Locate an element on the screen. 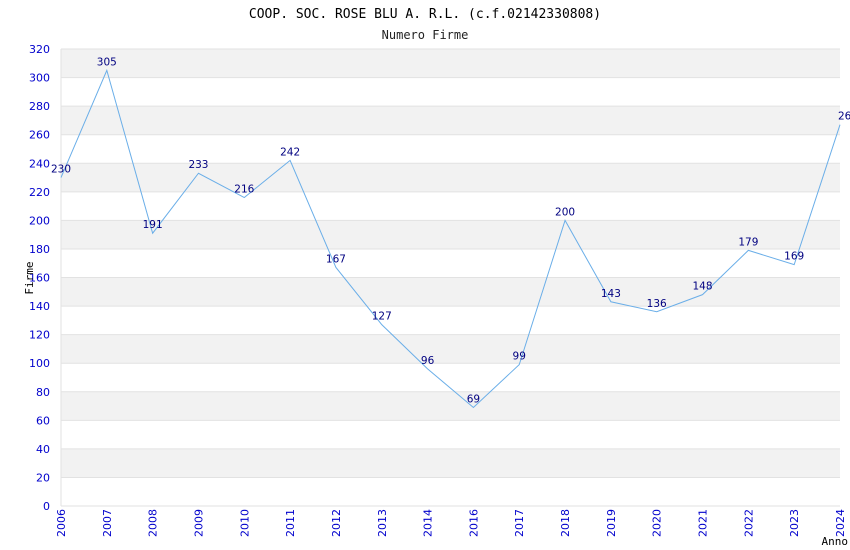 This screenshot has width=850, height=550. x-tick-label: 2009 is located at coordinates (198, 523).